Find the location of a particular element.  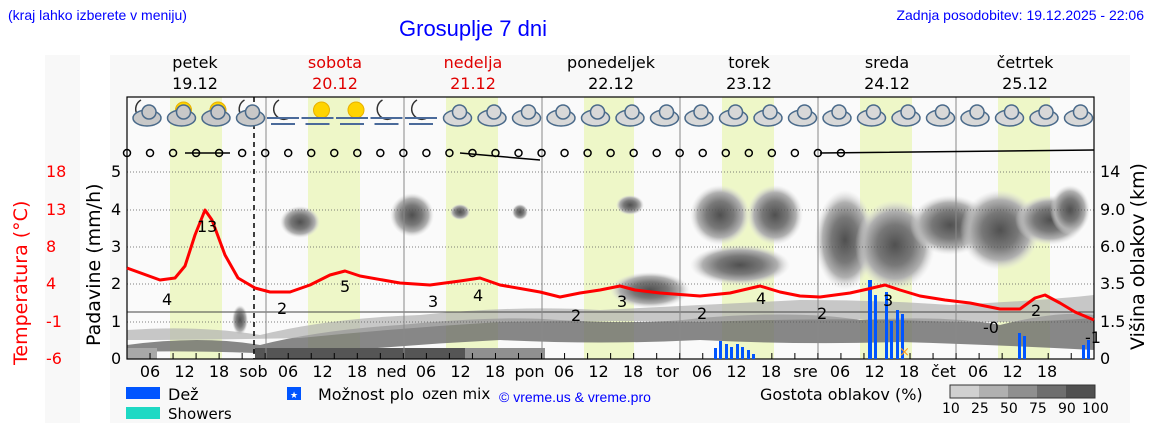

cloud-tick: 9.0 is located at coordinates (1113, 209).